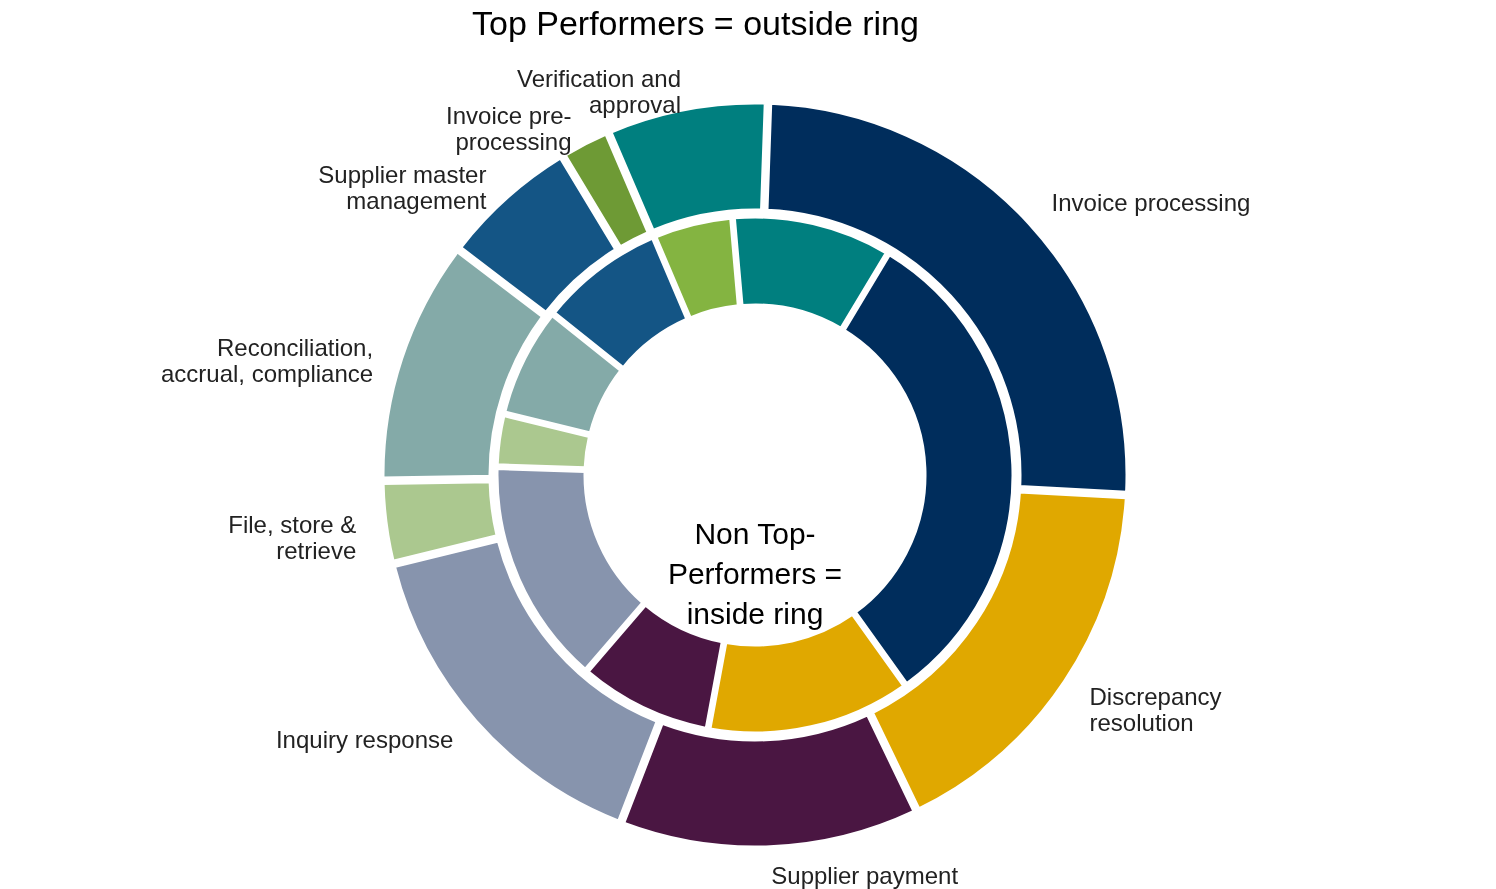  What do you see at coordinates (865, 875) in the screenshot?
I see `slice-label: Supplier payment` at bounding box center [865, 875].